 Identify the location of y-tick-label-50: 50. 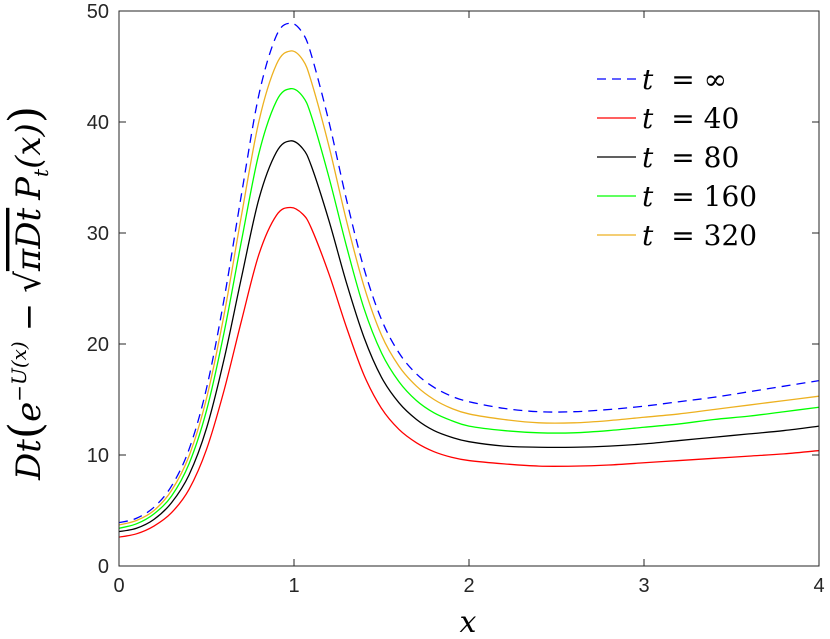
(98, 12).